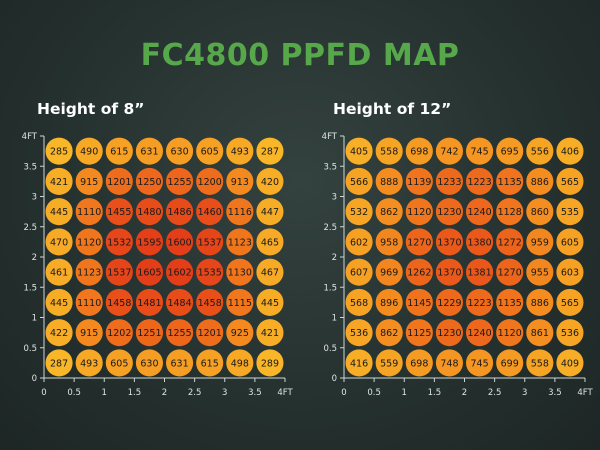 This screenshot has height=450, width=600. I want to click on x-tick-label: 0.5, so click(74, 393).